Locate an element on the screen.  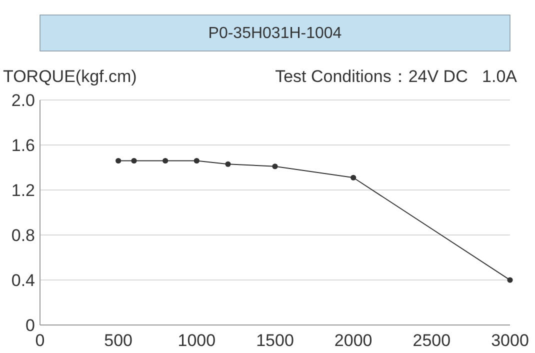
y-tick-label: 1.2 is located at coordinates (23, 190).